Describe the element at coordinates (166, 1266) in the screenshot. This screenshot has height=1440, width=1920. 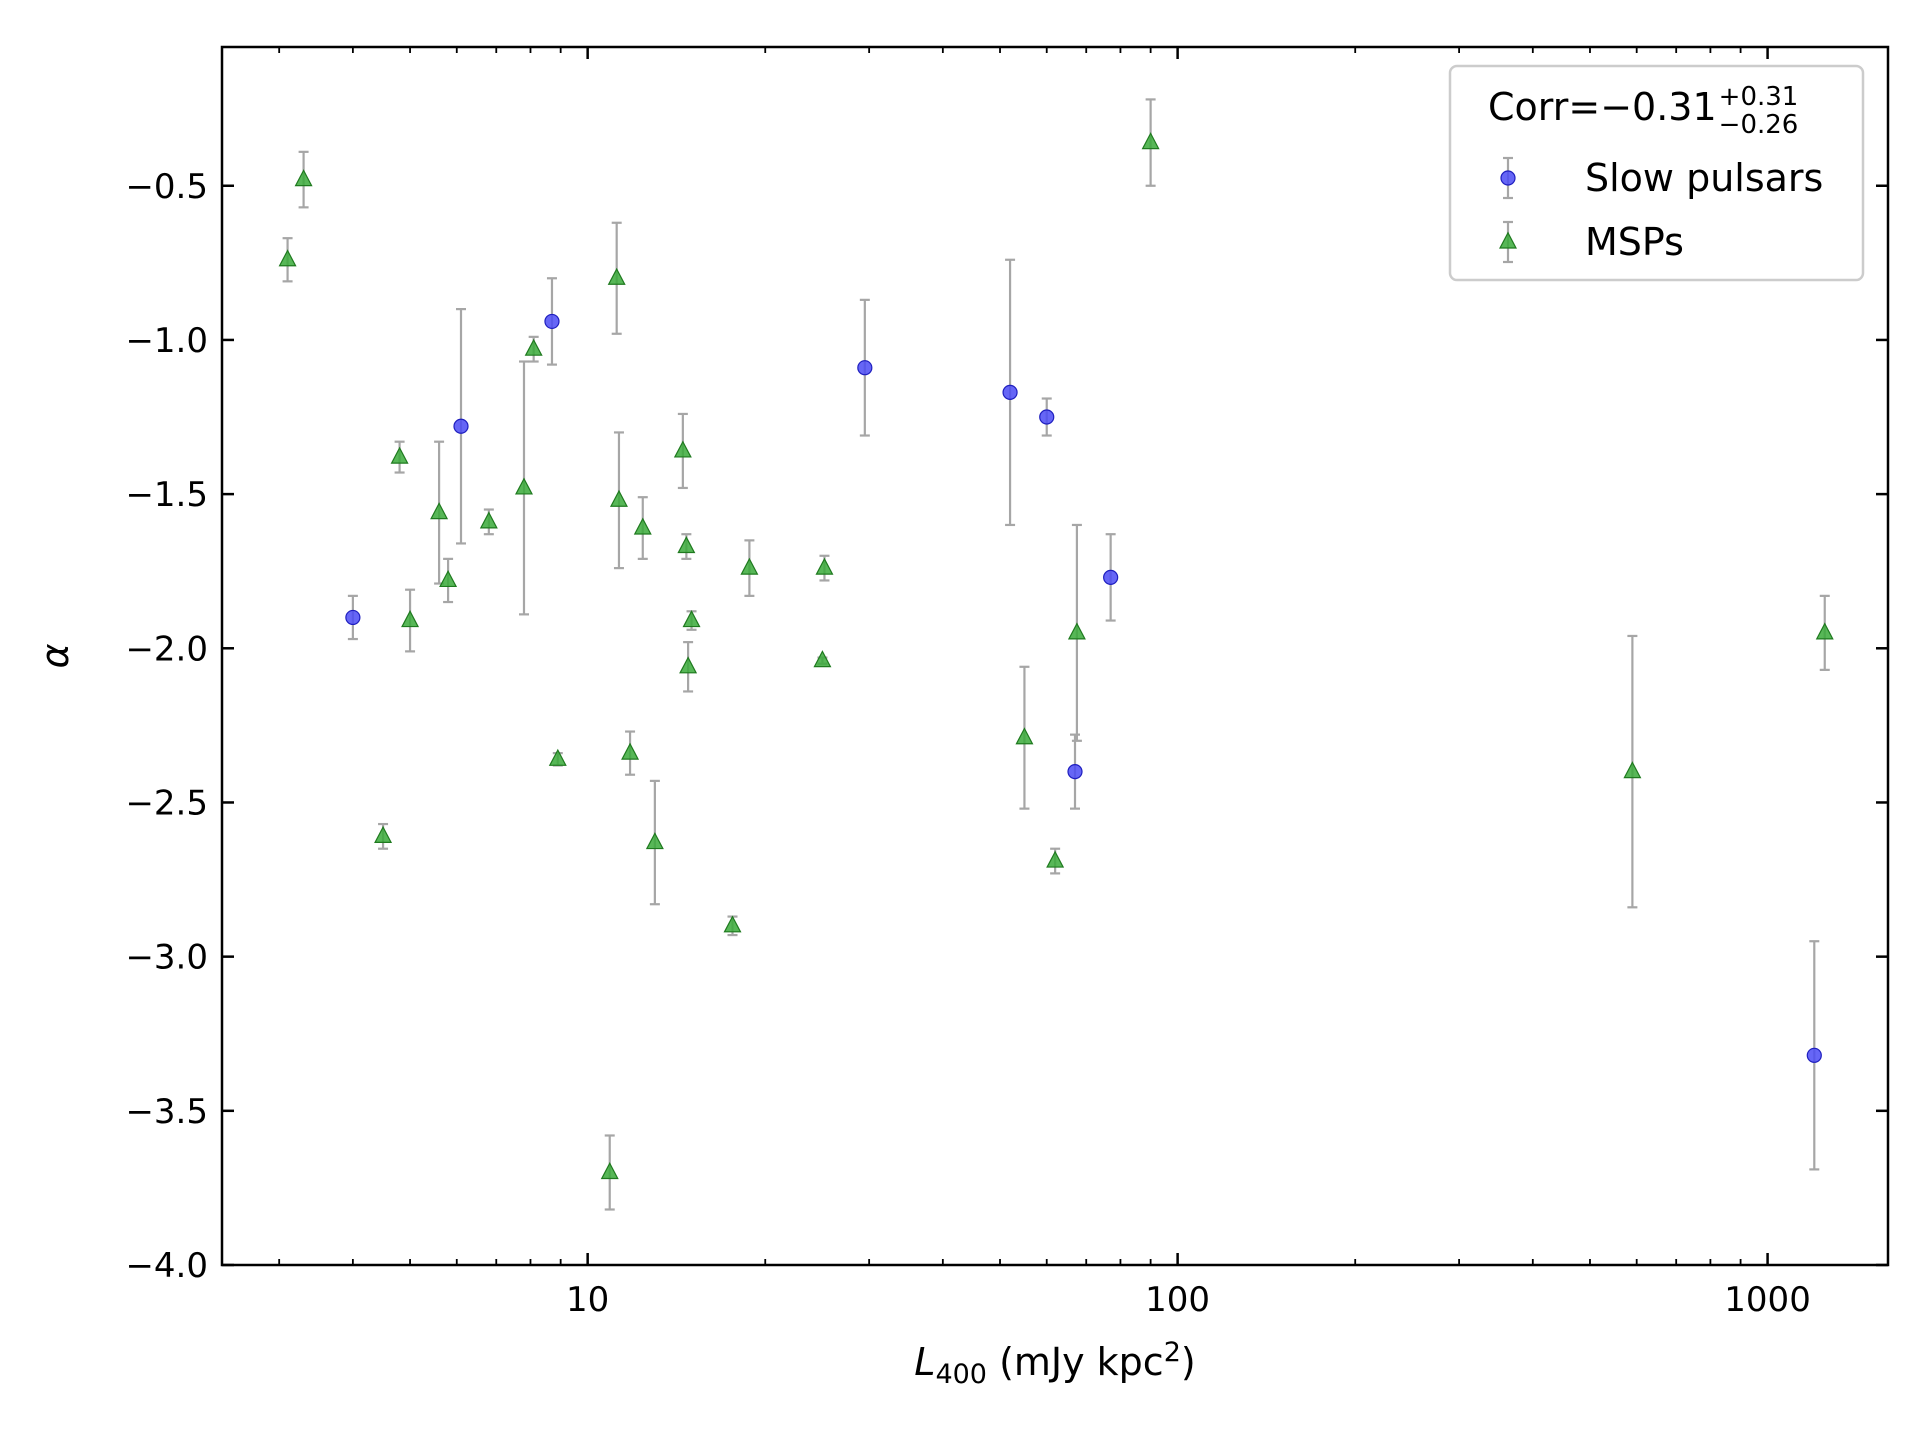
I see `y-tick-label: −4.0` at that location.